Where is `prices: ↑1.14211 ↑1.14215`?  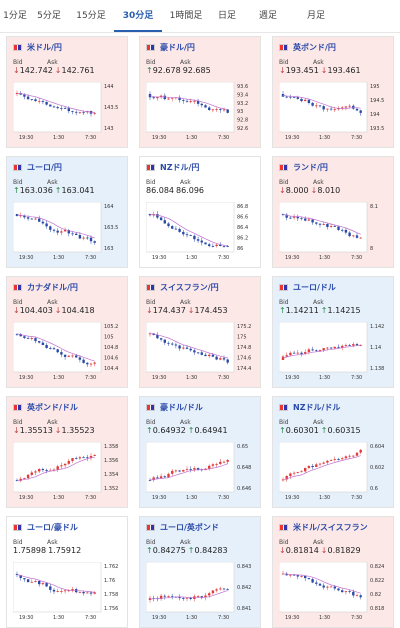
prices: ↑1.14211 ↑1.14215 is located at coordinates (321, 310).